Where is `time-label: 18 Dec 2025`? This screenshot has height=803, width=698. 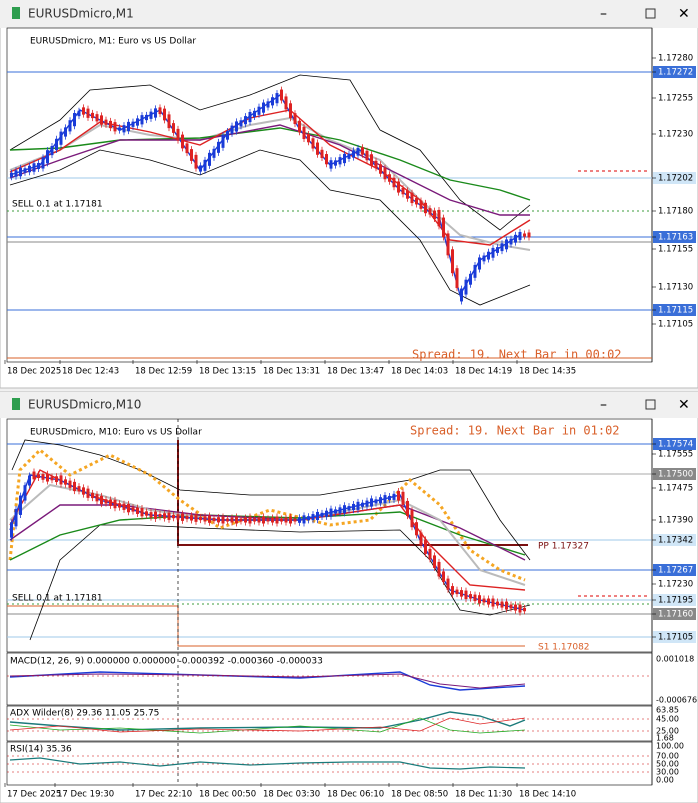 time-label: 18 Dec 2025 is located at coordinates (34, 372).